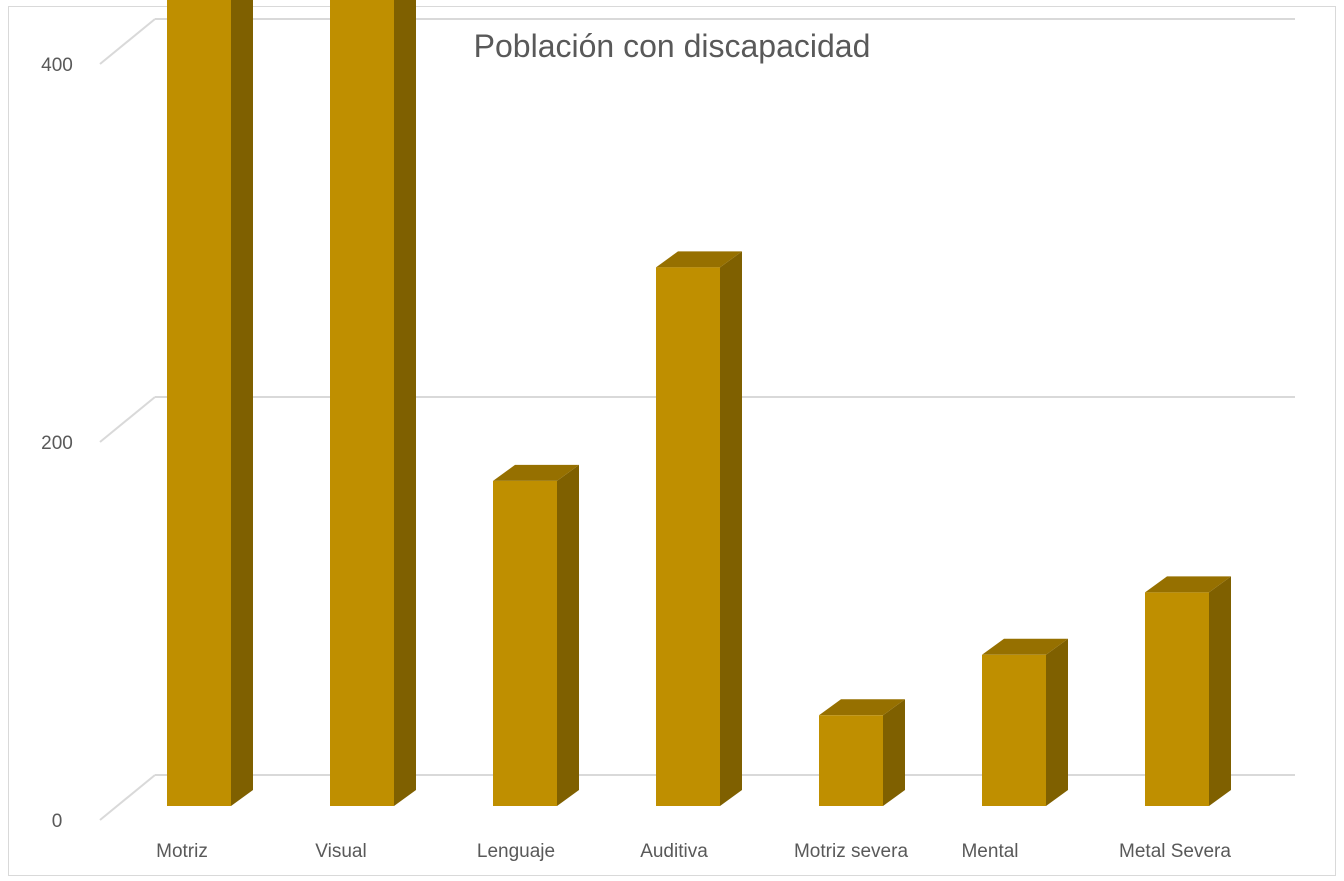 Image resolution: width=1344 pixels, height=881 pixels. I want to click on bar-auditiva, so click(699, 529).